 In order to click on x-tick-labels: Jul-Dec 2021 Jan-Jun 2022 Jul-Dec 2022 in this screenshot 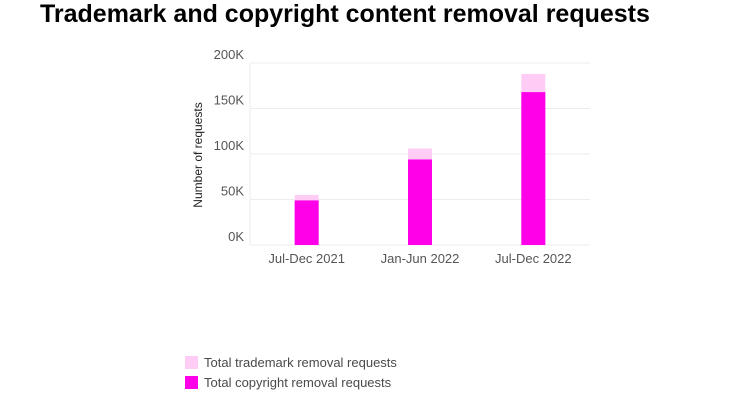, I will do `click(419, 258)`.